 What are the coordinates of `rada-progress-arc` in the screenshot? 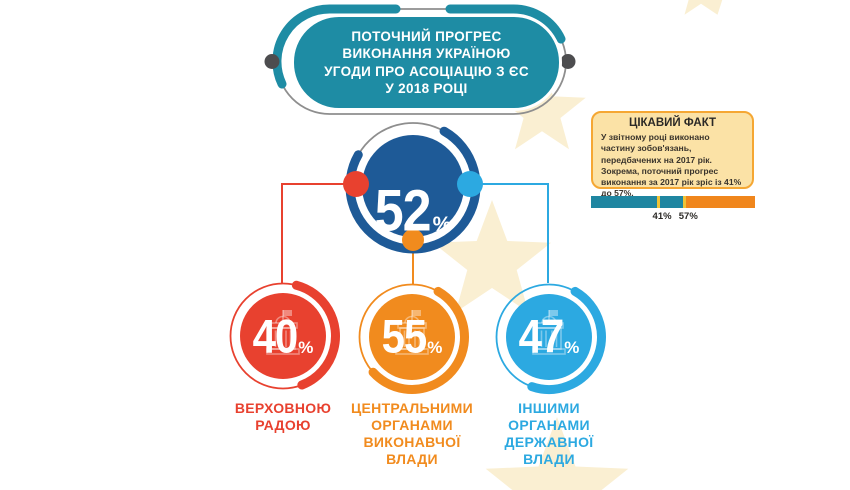 It's located at (283, 336).